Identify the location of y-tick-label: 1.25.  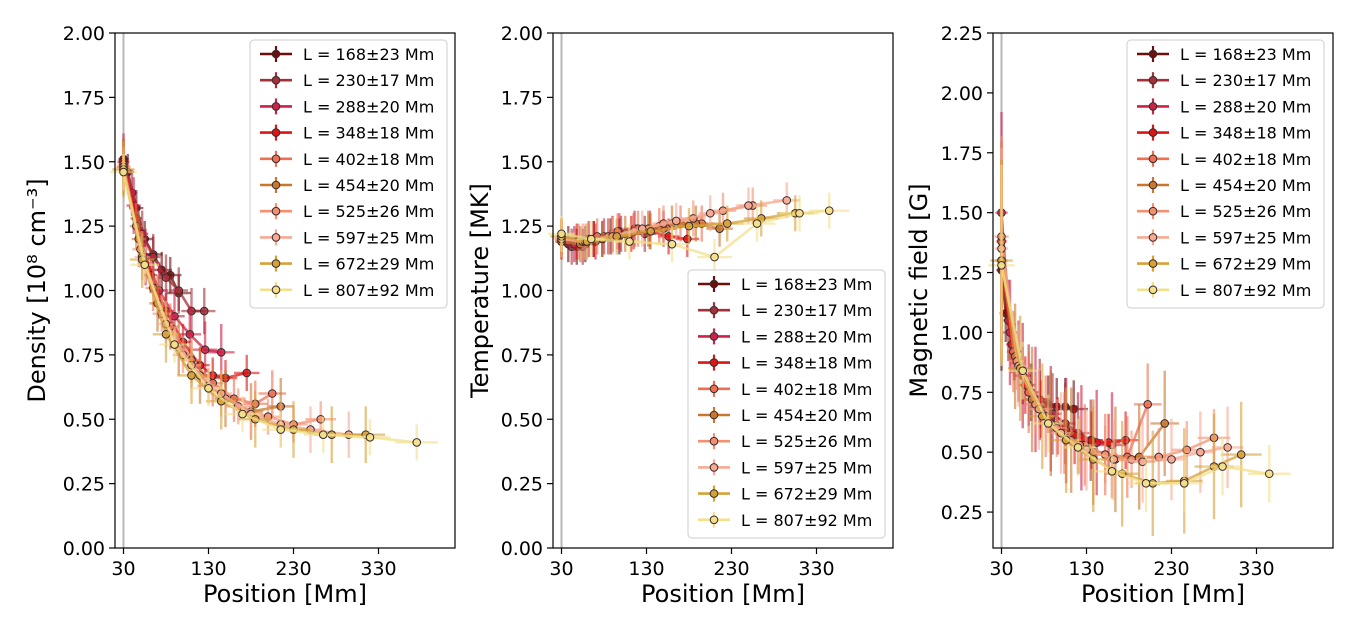
(84, 227).